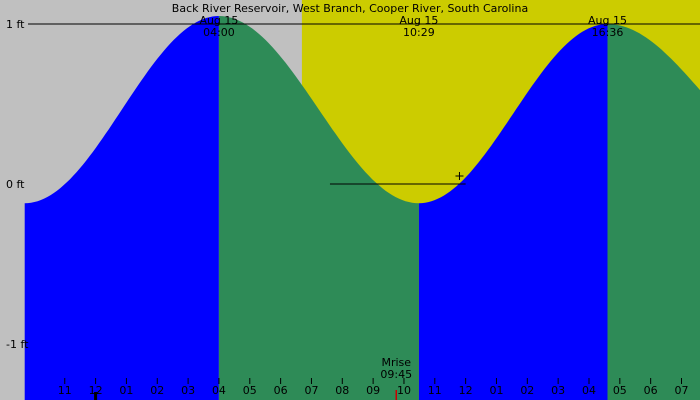 Image resolution: width=700 pixels, height=400 pixels. What do you see at coordinates (96, 396) in the screenshot?
I see `midnight-marker` at bounding box center [96, 396].